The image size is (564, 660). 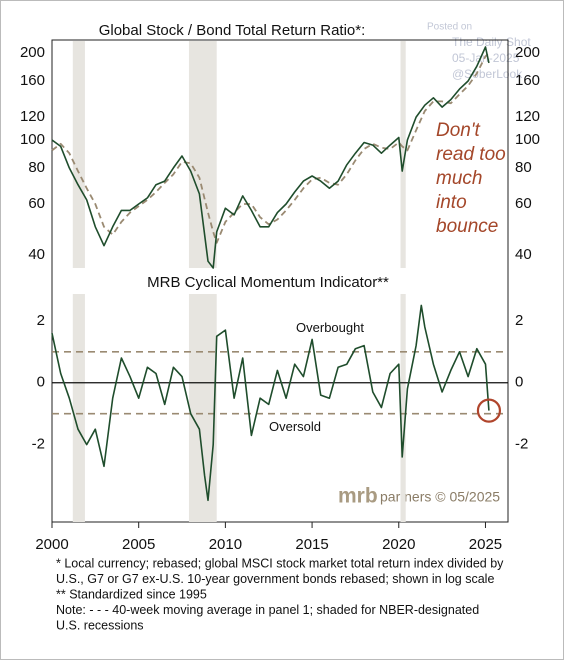 I want to click on x-tick-label: 2005, so click(x=138, y=544).